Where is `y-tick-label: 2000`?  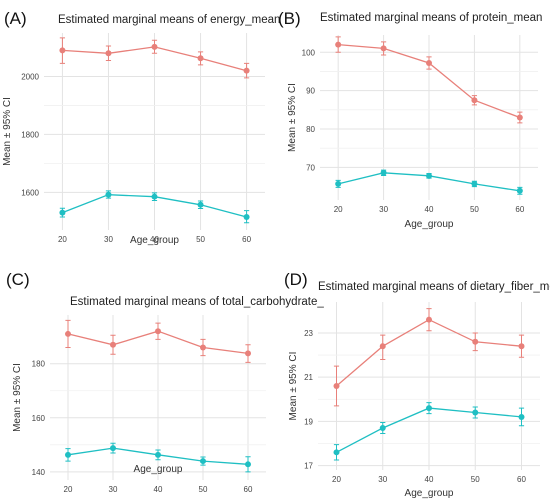
y-tick-label: 2000 is located at coordinates (30, 76).